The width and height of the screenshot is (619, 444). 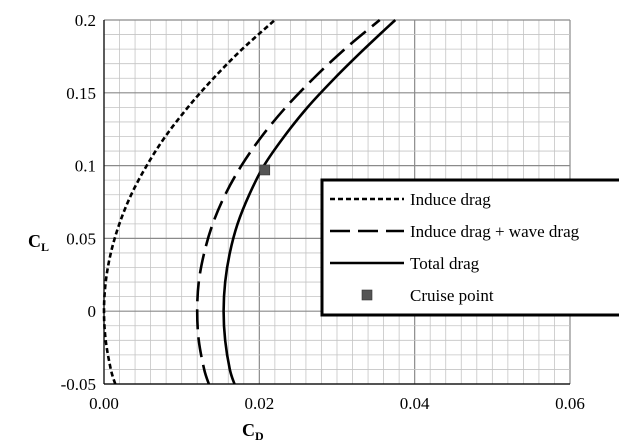 What do you see at coordinates (78, 384) in the screenshot?
I see `y-tick-label: -0.05` at bounding box center [78, 384].